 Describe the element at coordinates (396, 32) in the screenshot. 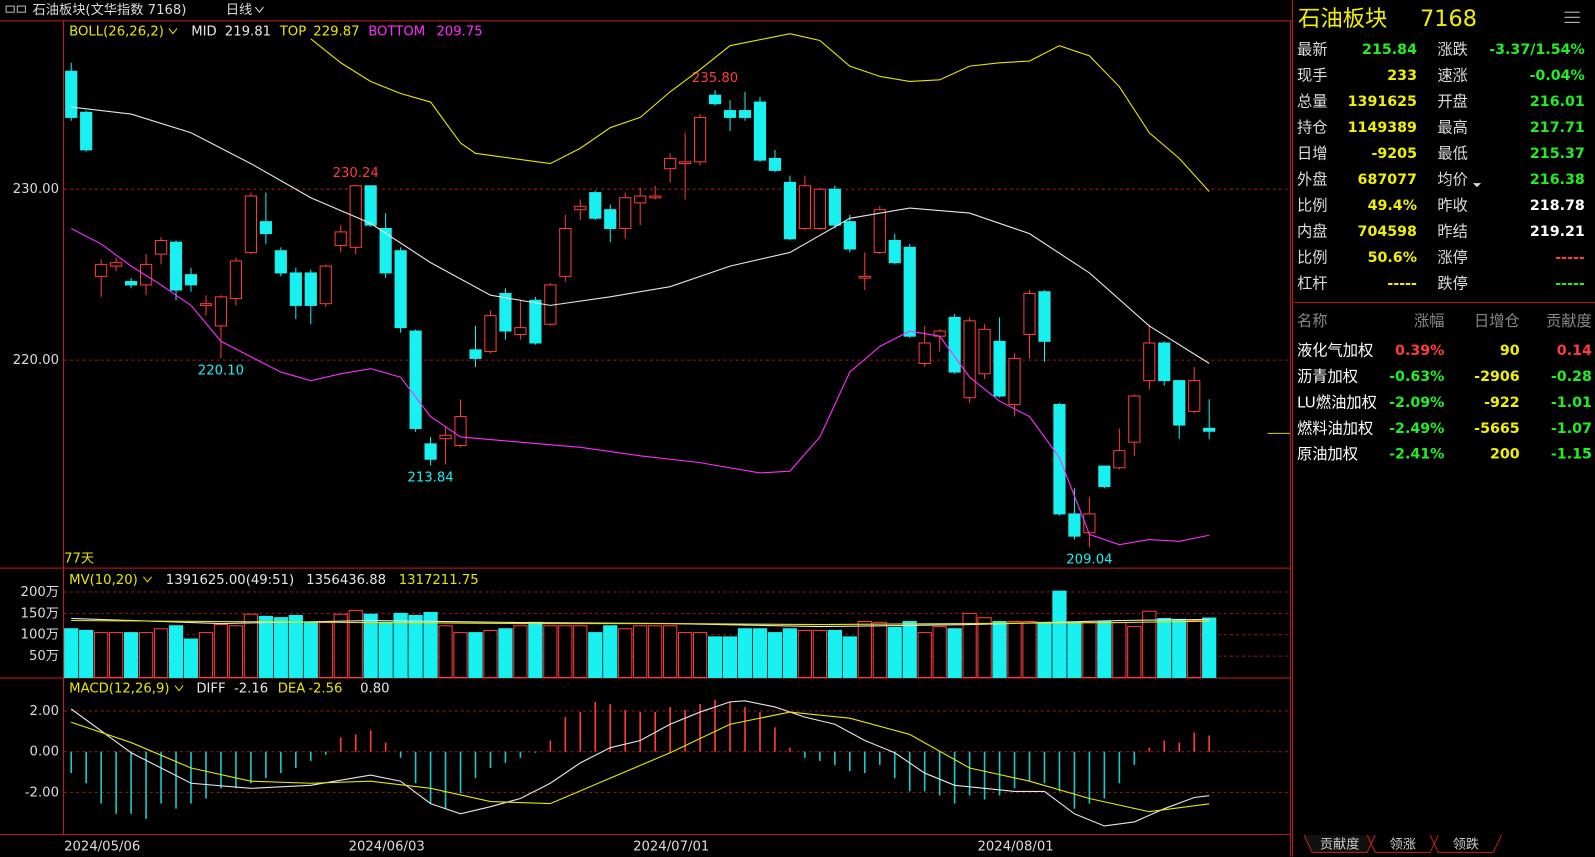

I see `legend-name: BOTTOM` at that location.